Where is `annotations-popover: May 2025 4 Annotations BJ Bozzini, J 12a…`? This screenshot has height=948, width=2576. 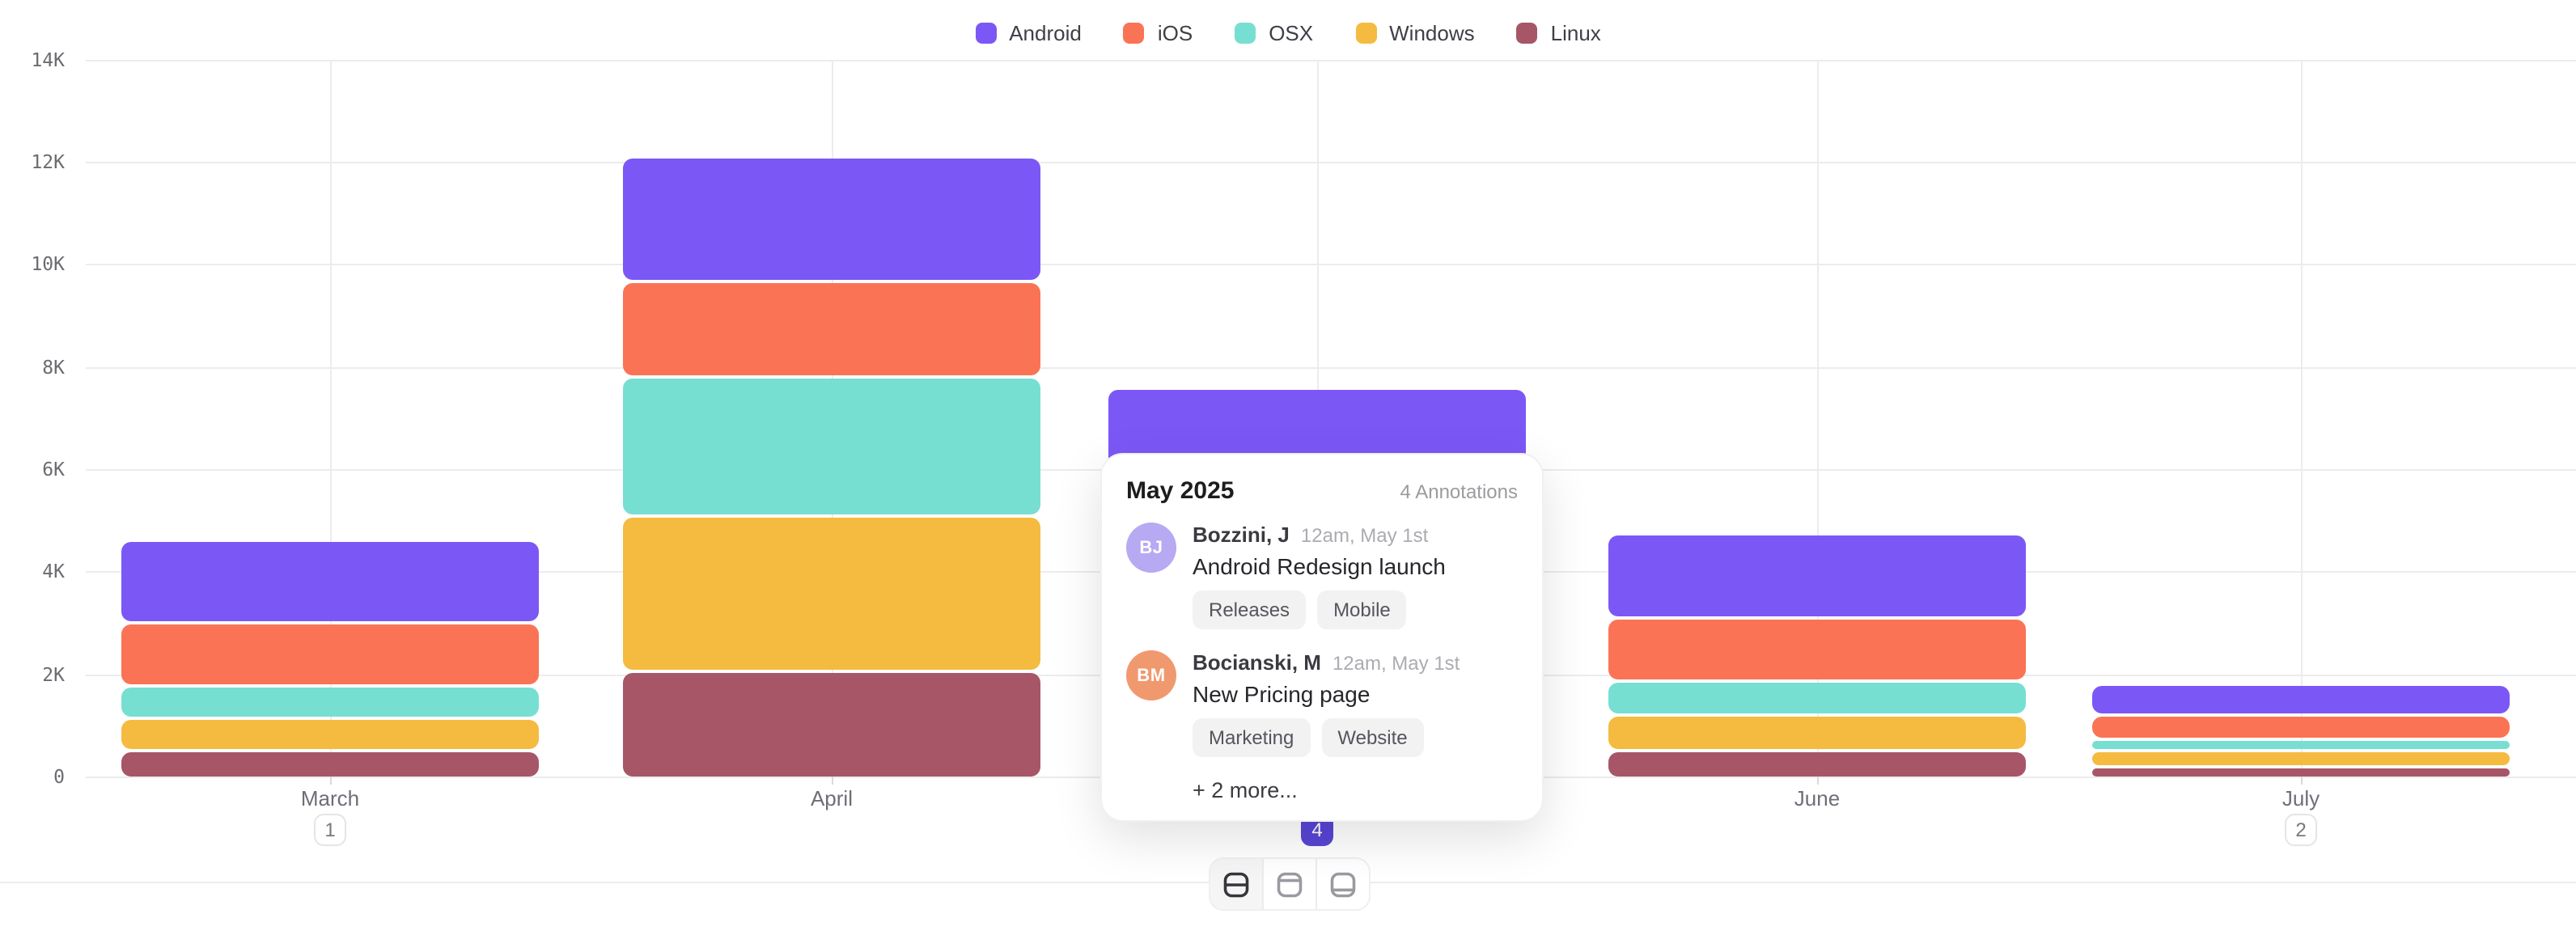 annotations-popover: May 2025 4 Annotations BJ Bozzini, J 12a… is located at coordinates (1322, 637).